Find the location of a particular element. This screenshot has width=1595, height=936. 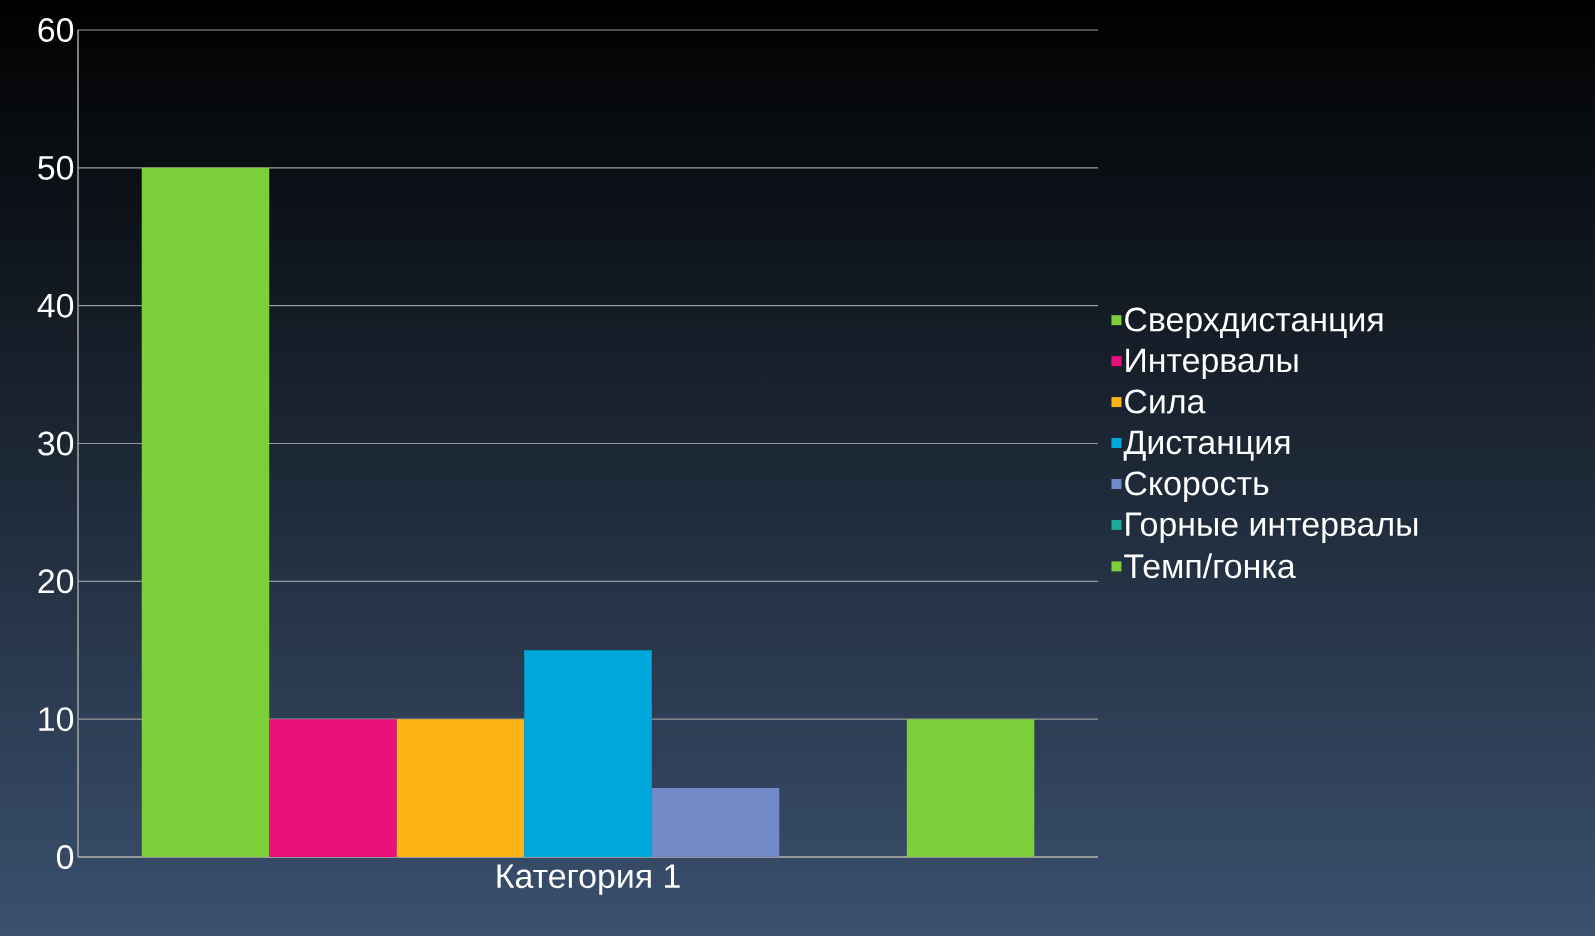

y-tick-label: 30 is located at coordinates (56, 443).